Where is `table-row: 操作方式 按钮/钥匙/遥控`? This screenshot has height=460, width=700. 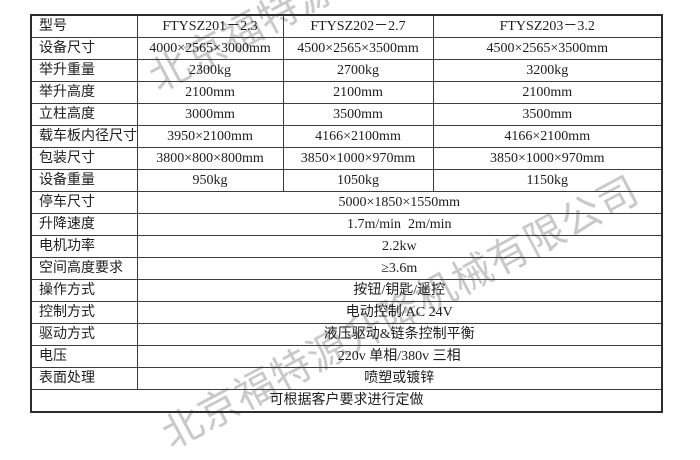 table-row: 操作方式 按钮/钥匙/遥控 is located at coordinates (346, 290).